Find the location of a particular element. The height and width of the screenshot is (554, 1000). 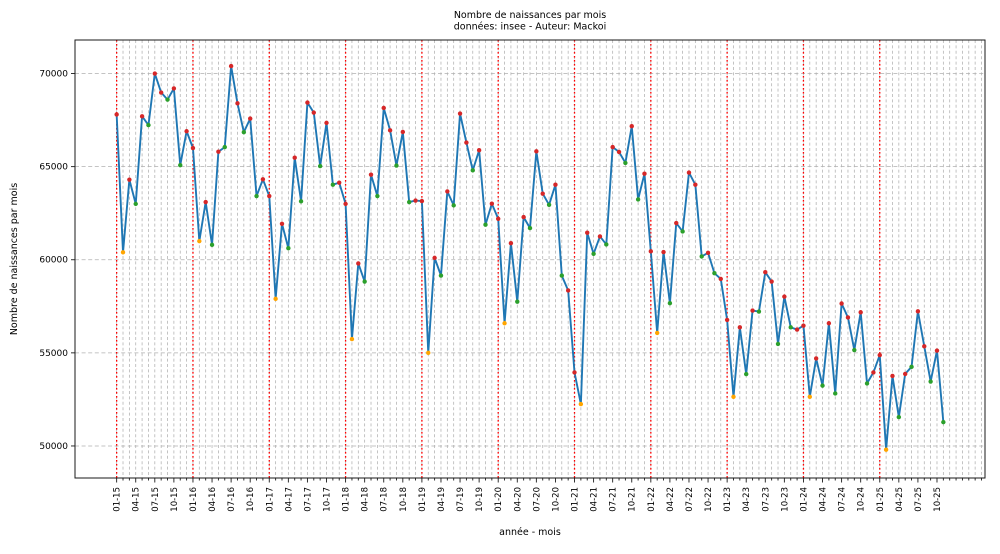

y-tick-label: 65000 is located at coordinates (53, 168).